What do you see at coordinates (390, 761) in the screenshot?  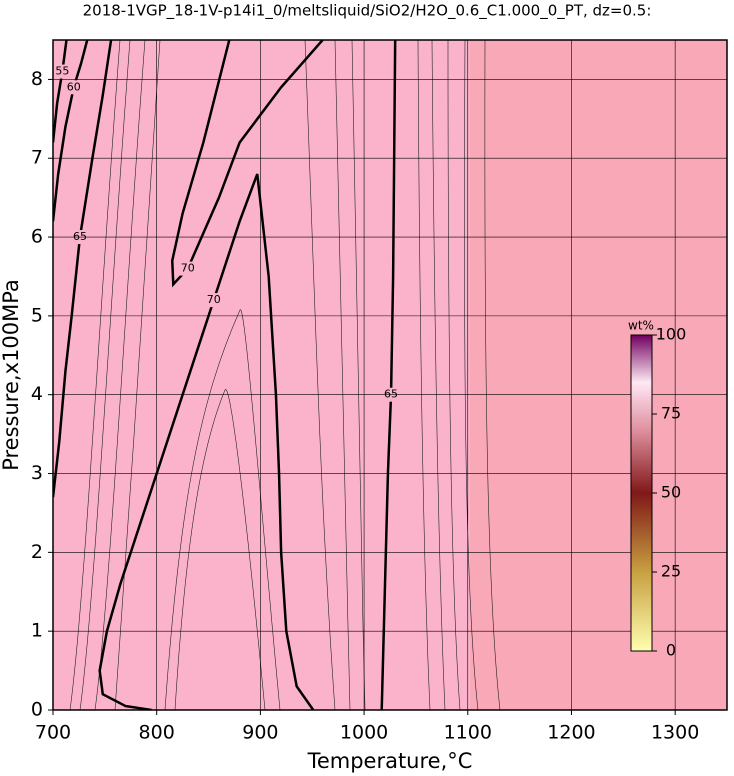 I see `x-axis-label: Temperature,°C` at bounding box center [390, 761].